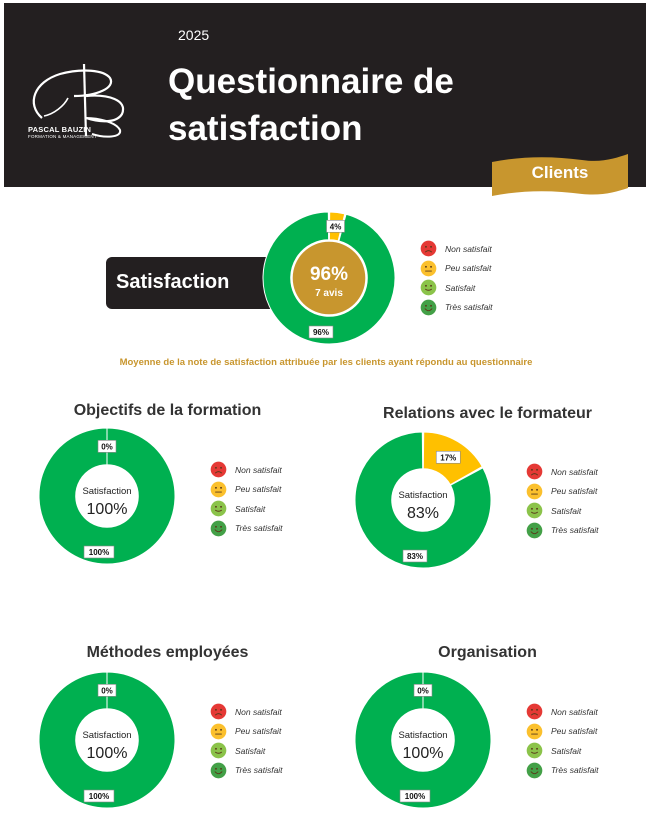 This screenshot has height=815, width=652. What do you see at coordinates (173, 282) in the screenshot?
I see `satisfaction-box-label: Satisfaction` at bounding box center [173, 282].